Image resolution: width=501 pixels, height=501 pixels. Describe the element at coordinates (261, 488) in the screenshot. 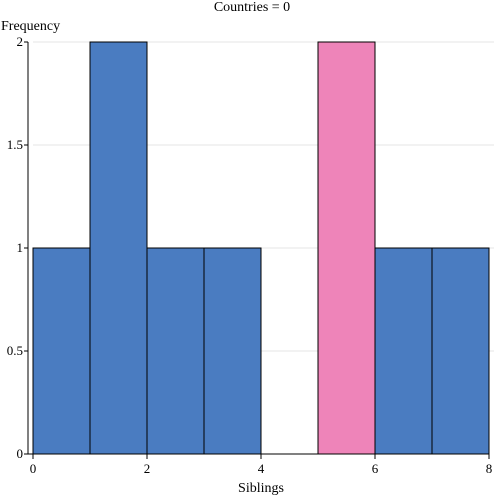

I see `x-axis-title: Siblings` at that location.